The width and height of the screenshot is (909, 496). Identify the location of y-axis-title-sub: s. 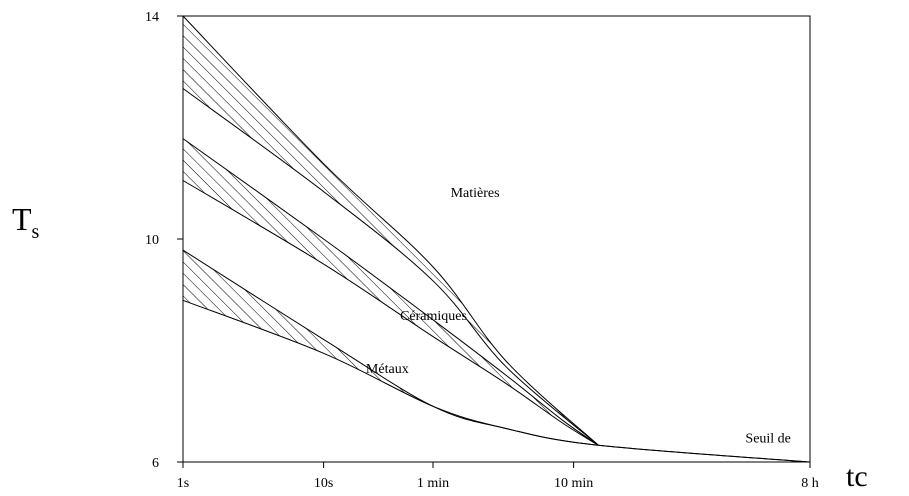
(36, 232).